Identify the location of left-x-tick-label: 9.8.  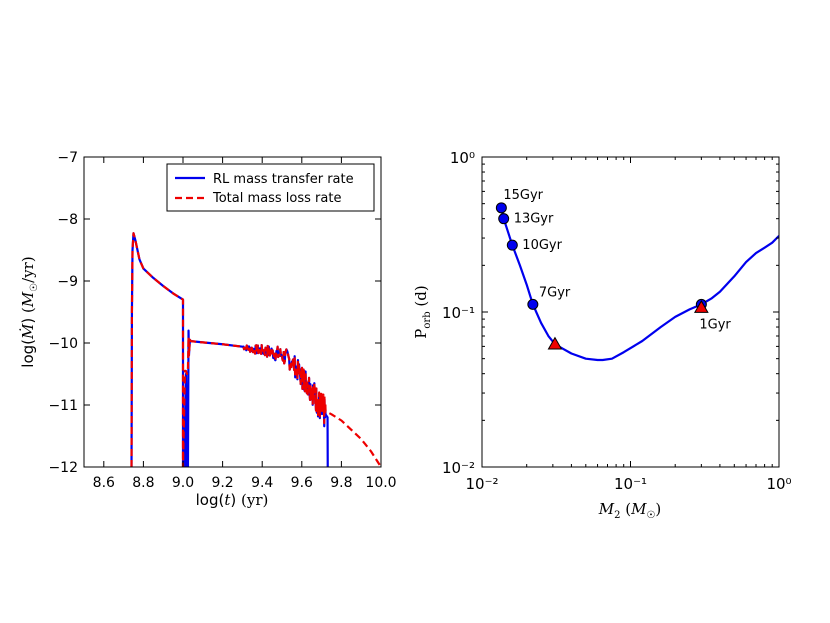
(341, 483).